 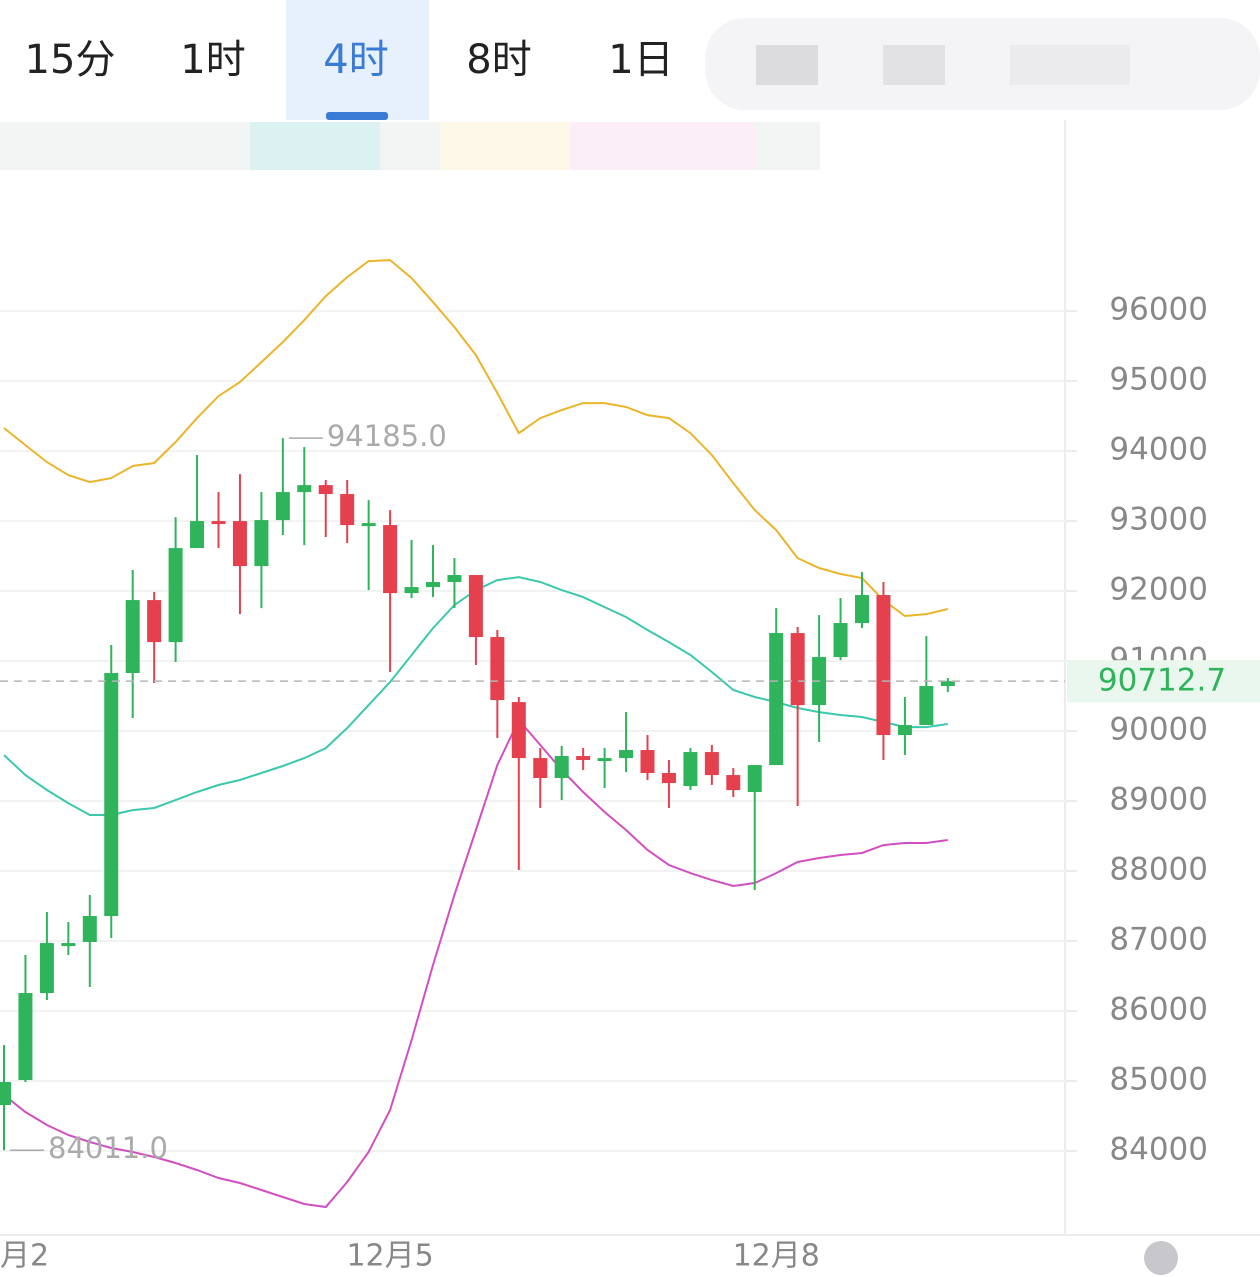 I want to click on last-price-label: 90712.7, so click(x=1162, y=681).